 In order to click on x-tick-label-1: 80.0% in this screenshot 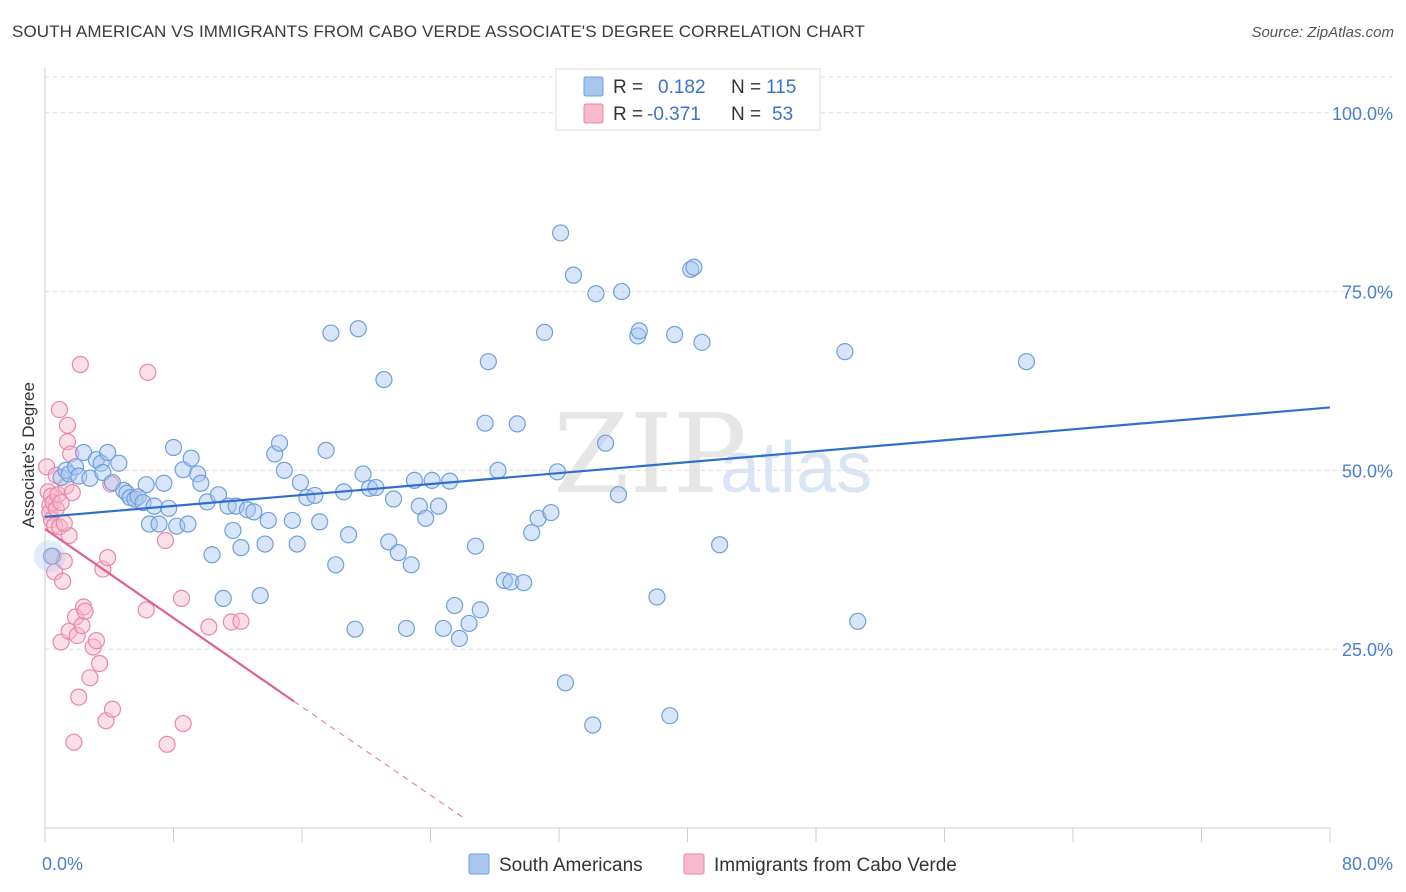, I will do `click(1367, 864)`.